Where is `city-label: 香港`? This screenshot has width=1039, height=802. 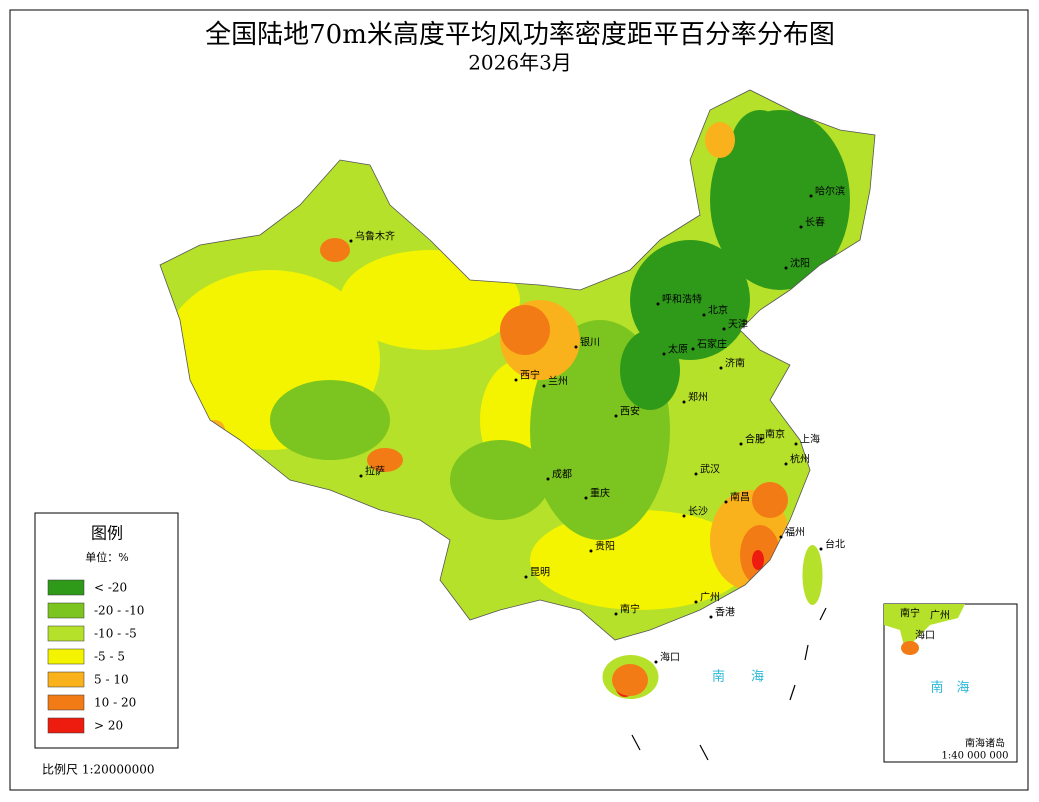 city-label: 香港 is located at coordinates (725, 613).